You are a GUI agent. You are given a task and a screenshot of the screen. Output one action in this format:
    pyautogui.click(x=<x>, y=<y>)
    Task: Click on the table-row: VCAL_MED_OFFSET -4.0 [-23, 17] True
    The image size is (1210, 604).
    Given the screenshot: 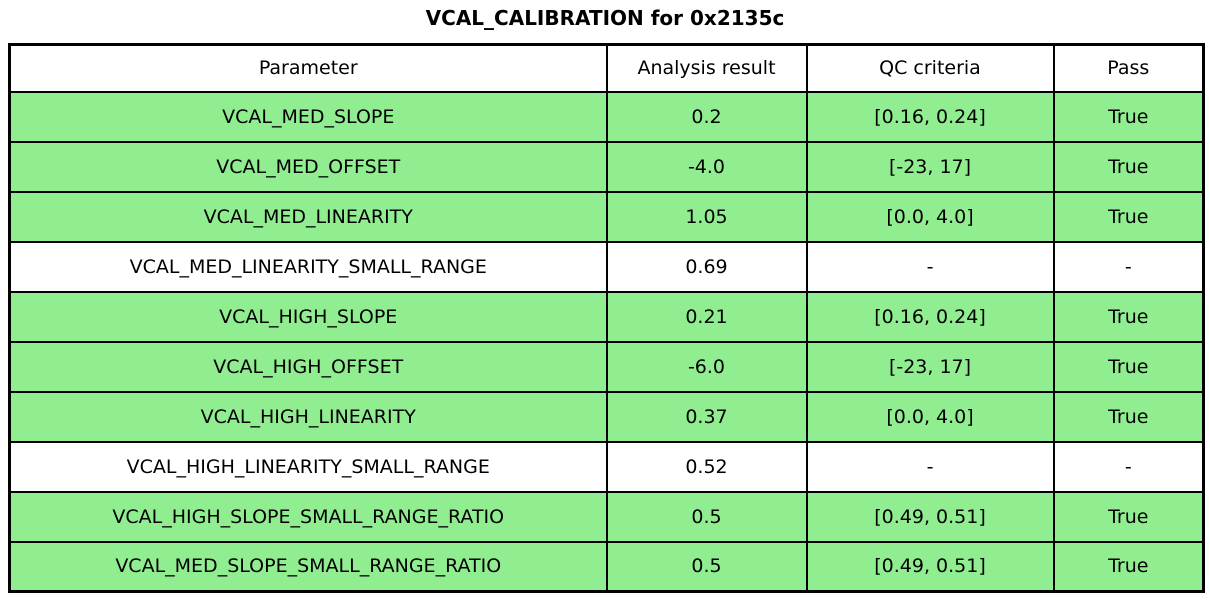 What is the action you would take?
    pyautogui.click(x=606, y=166)
    